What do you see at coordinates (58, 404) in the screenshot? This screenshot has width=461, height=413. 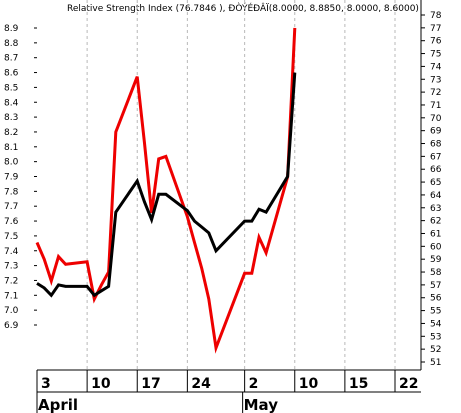 I see `month-label: April` at bounding box center [58, 404].